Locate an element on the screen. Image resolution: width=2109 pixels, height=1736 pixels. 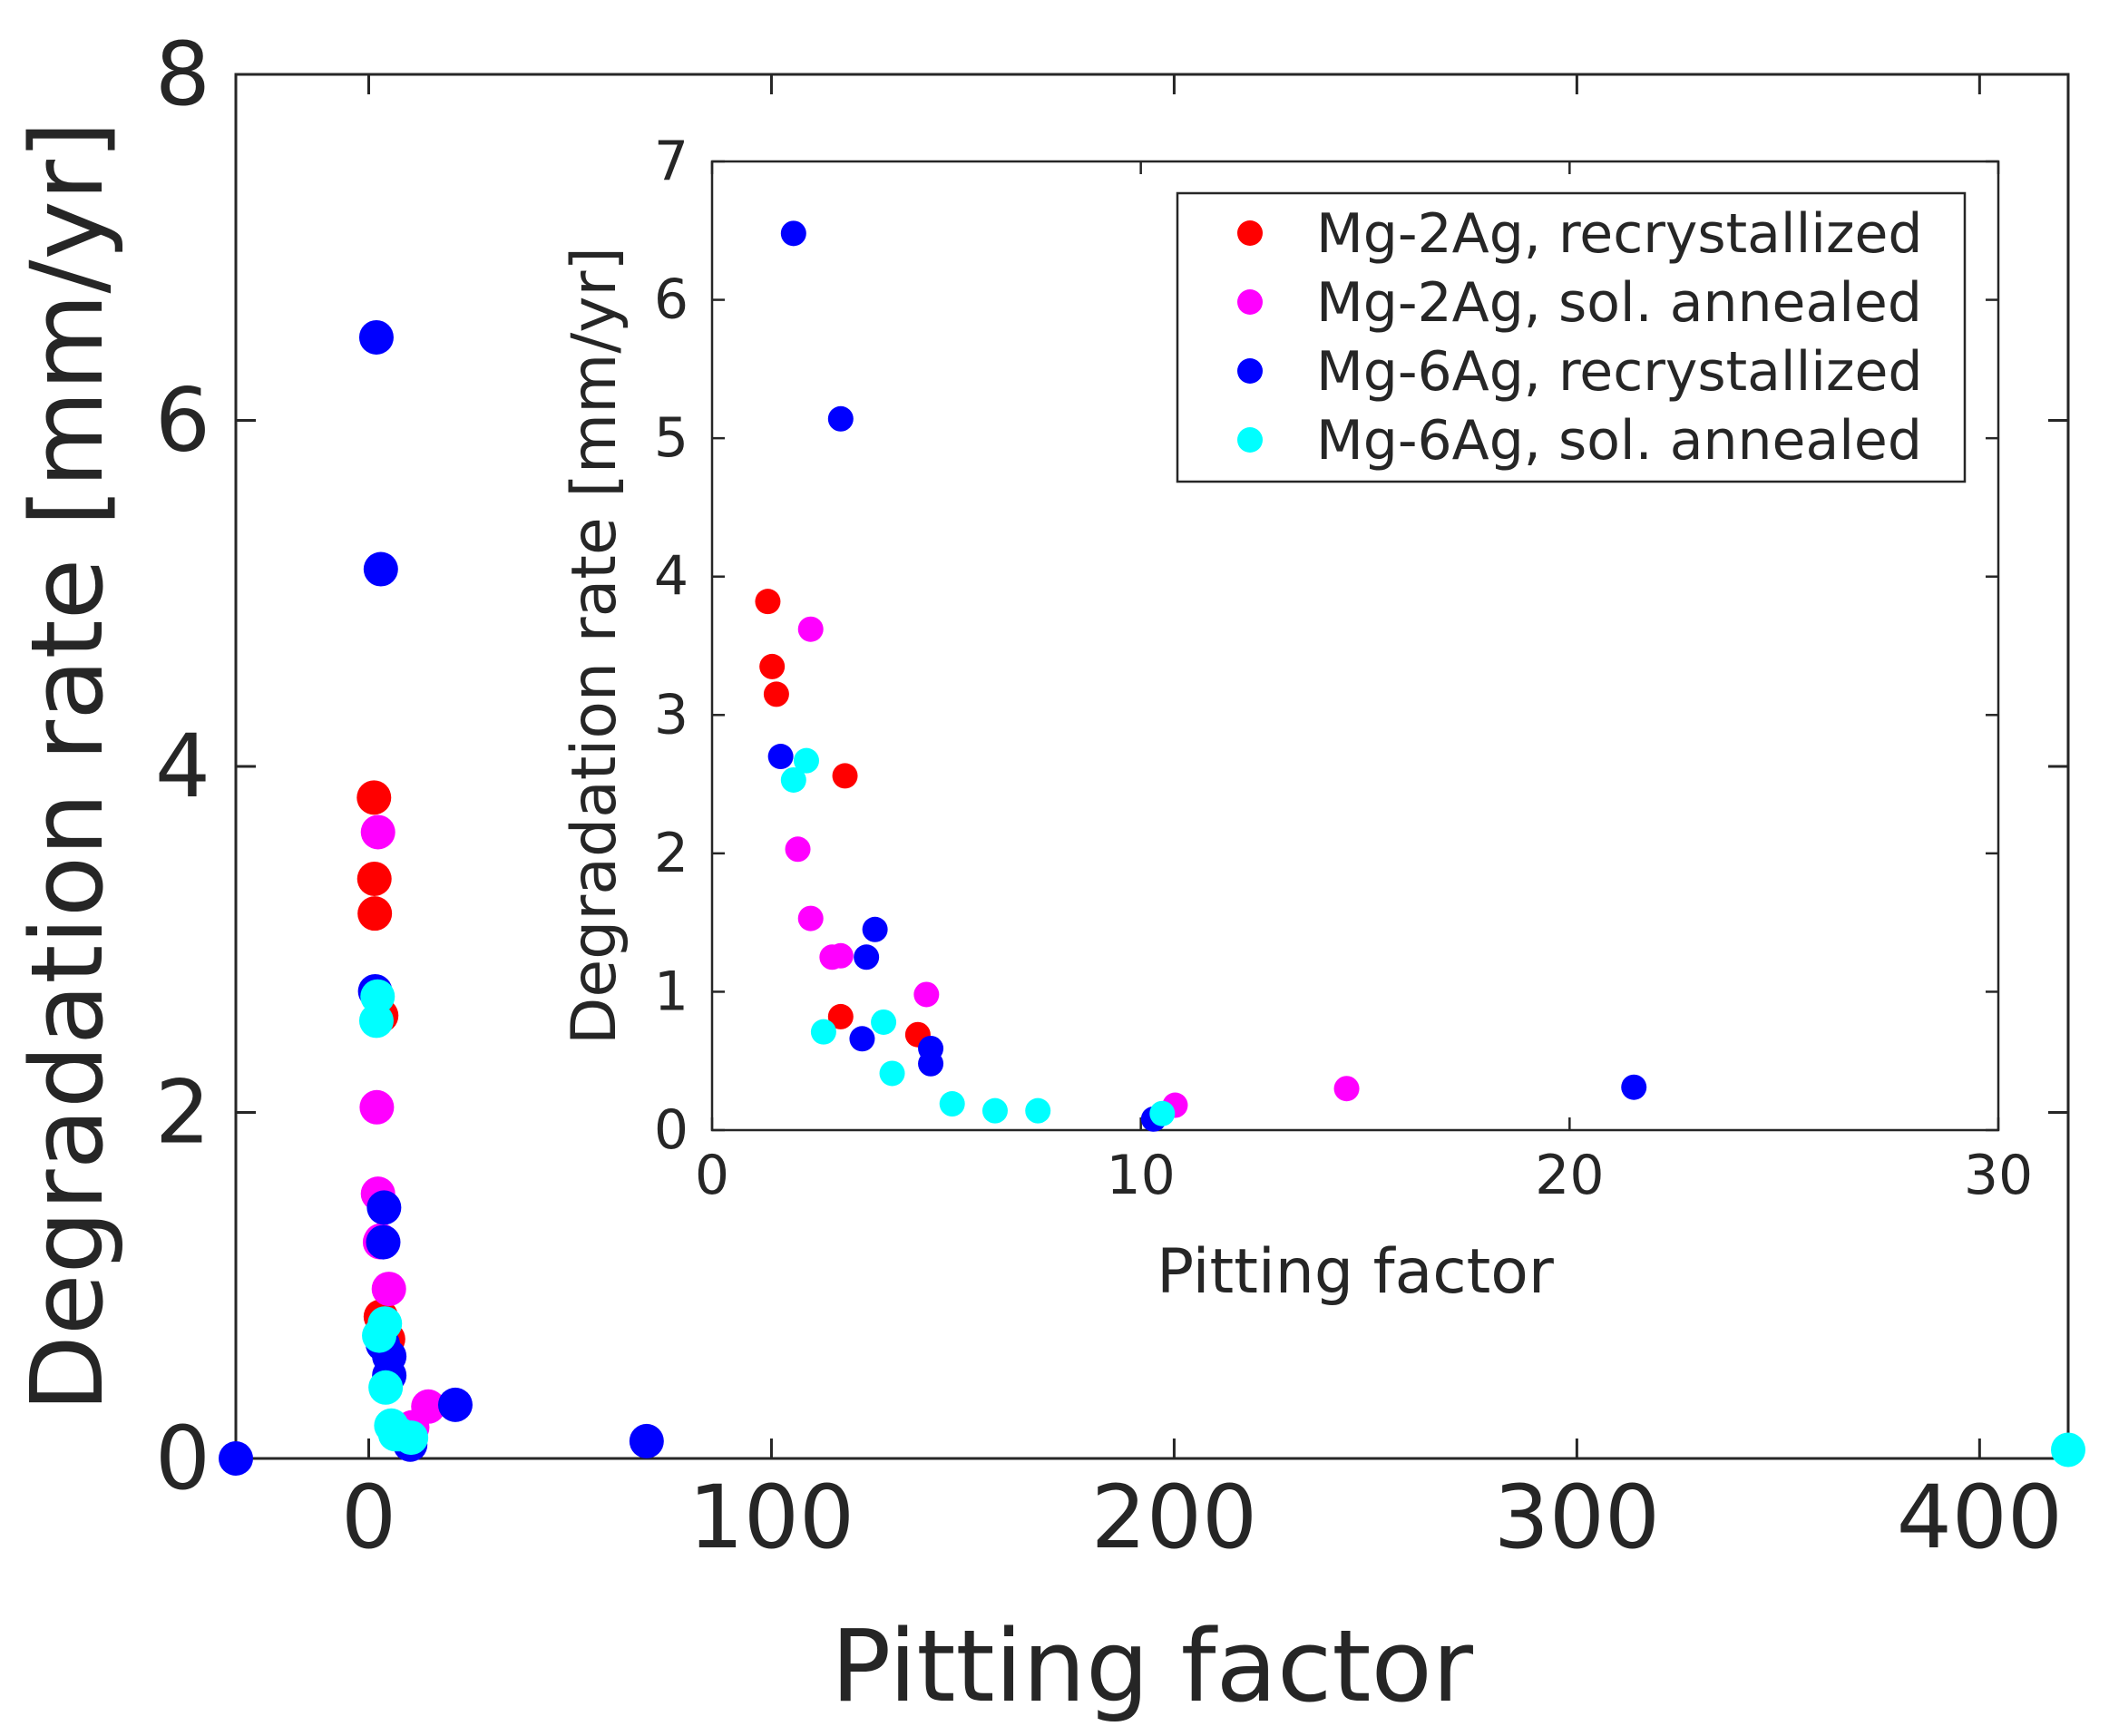
legend-marker-mg2ag-recrystallized is located at coordinates (1250, 233).